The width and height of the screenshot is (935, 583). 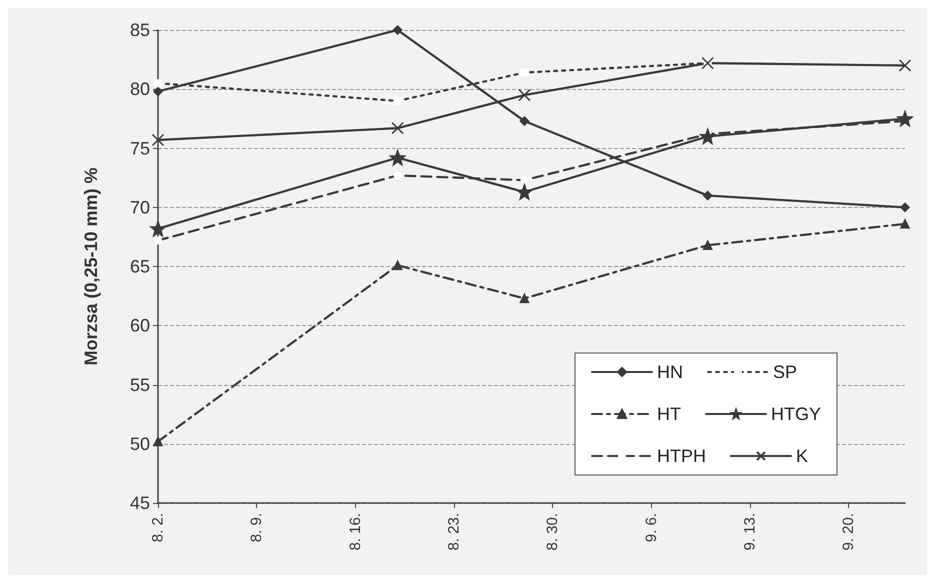 What do you see at coordinates (257, 527) in the screenshot?
I see `x-tick-label: 8. 9.` at bounding box center [257, 527].